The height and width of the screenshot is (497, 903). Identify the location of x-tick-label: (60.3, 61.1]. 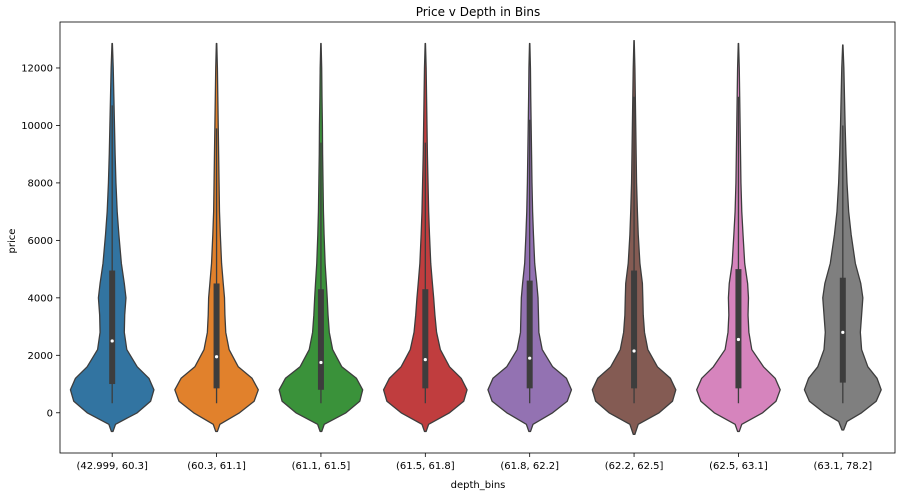
(216, 466).